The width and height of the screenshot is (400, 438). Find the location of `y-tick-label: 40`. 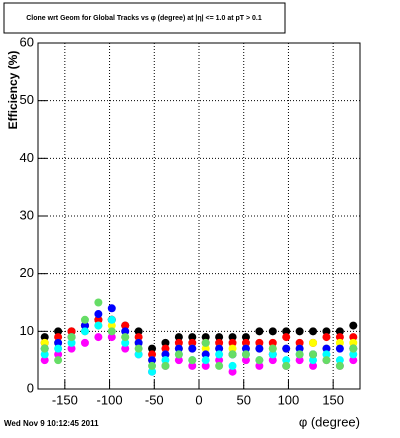

y-tick-label: 40 is located at coordinates (27, 157).